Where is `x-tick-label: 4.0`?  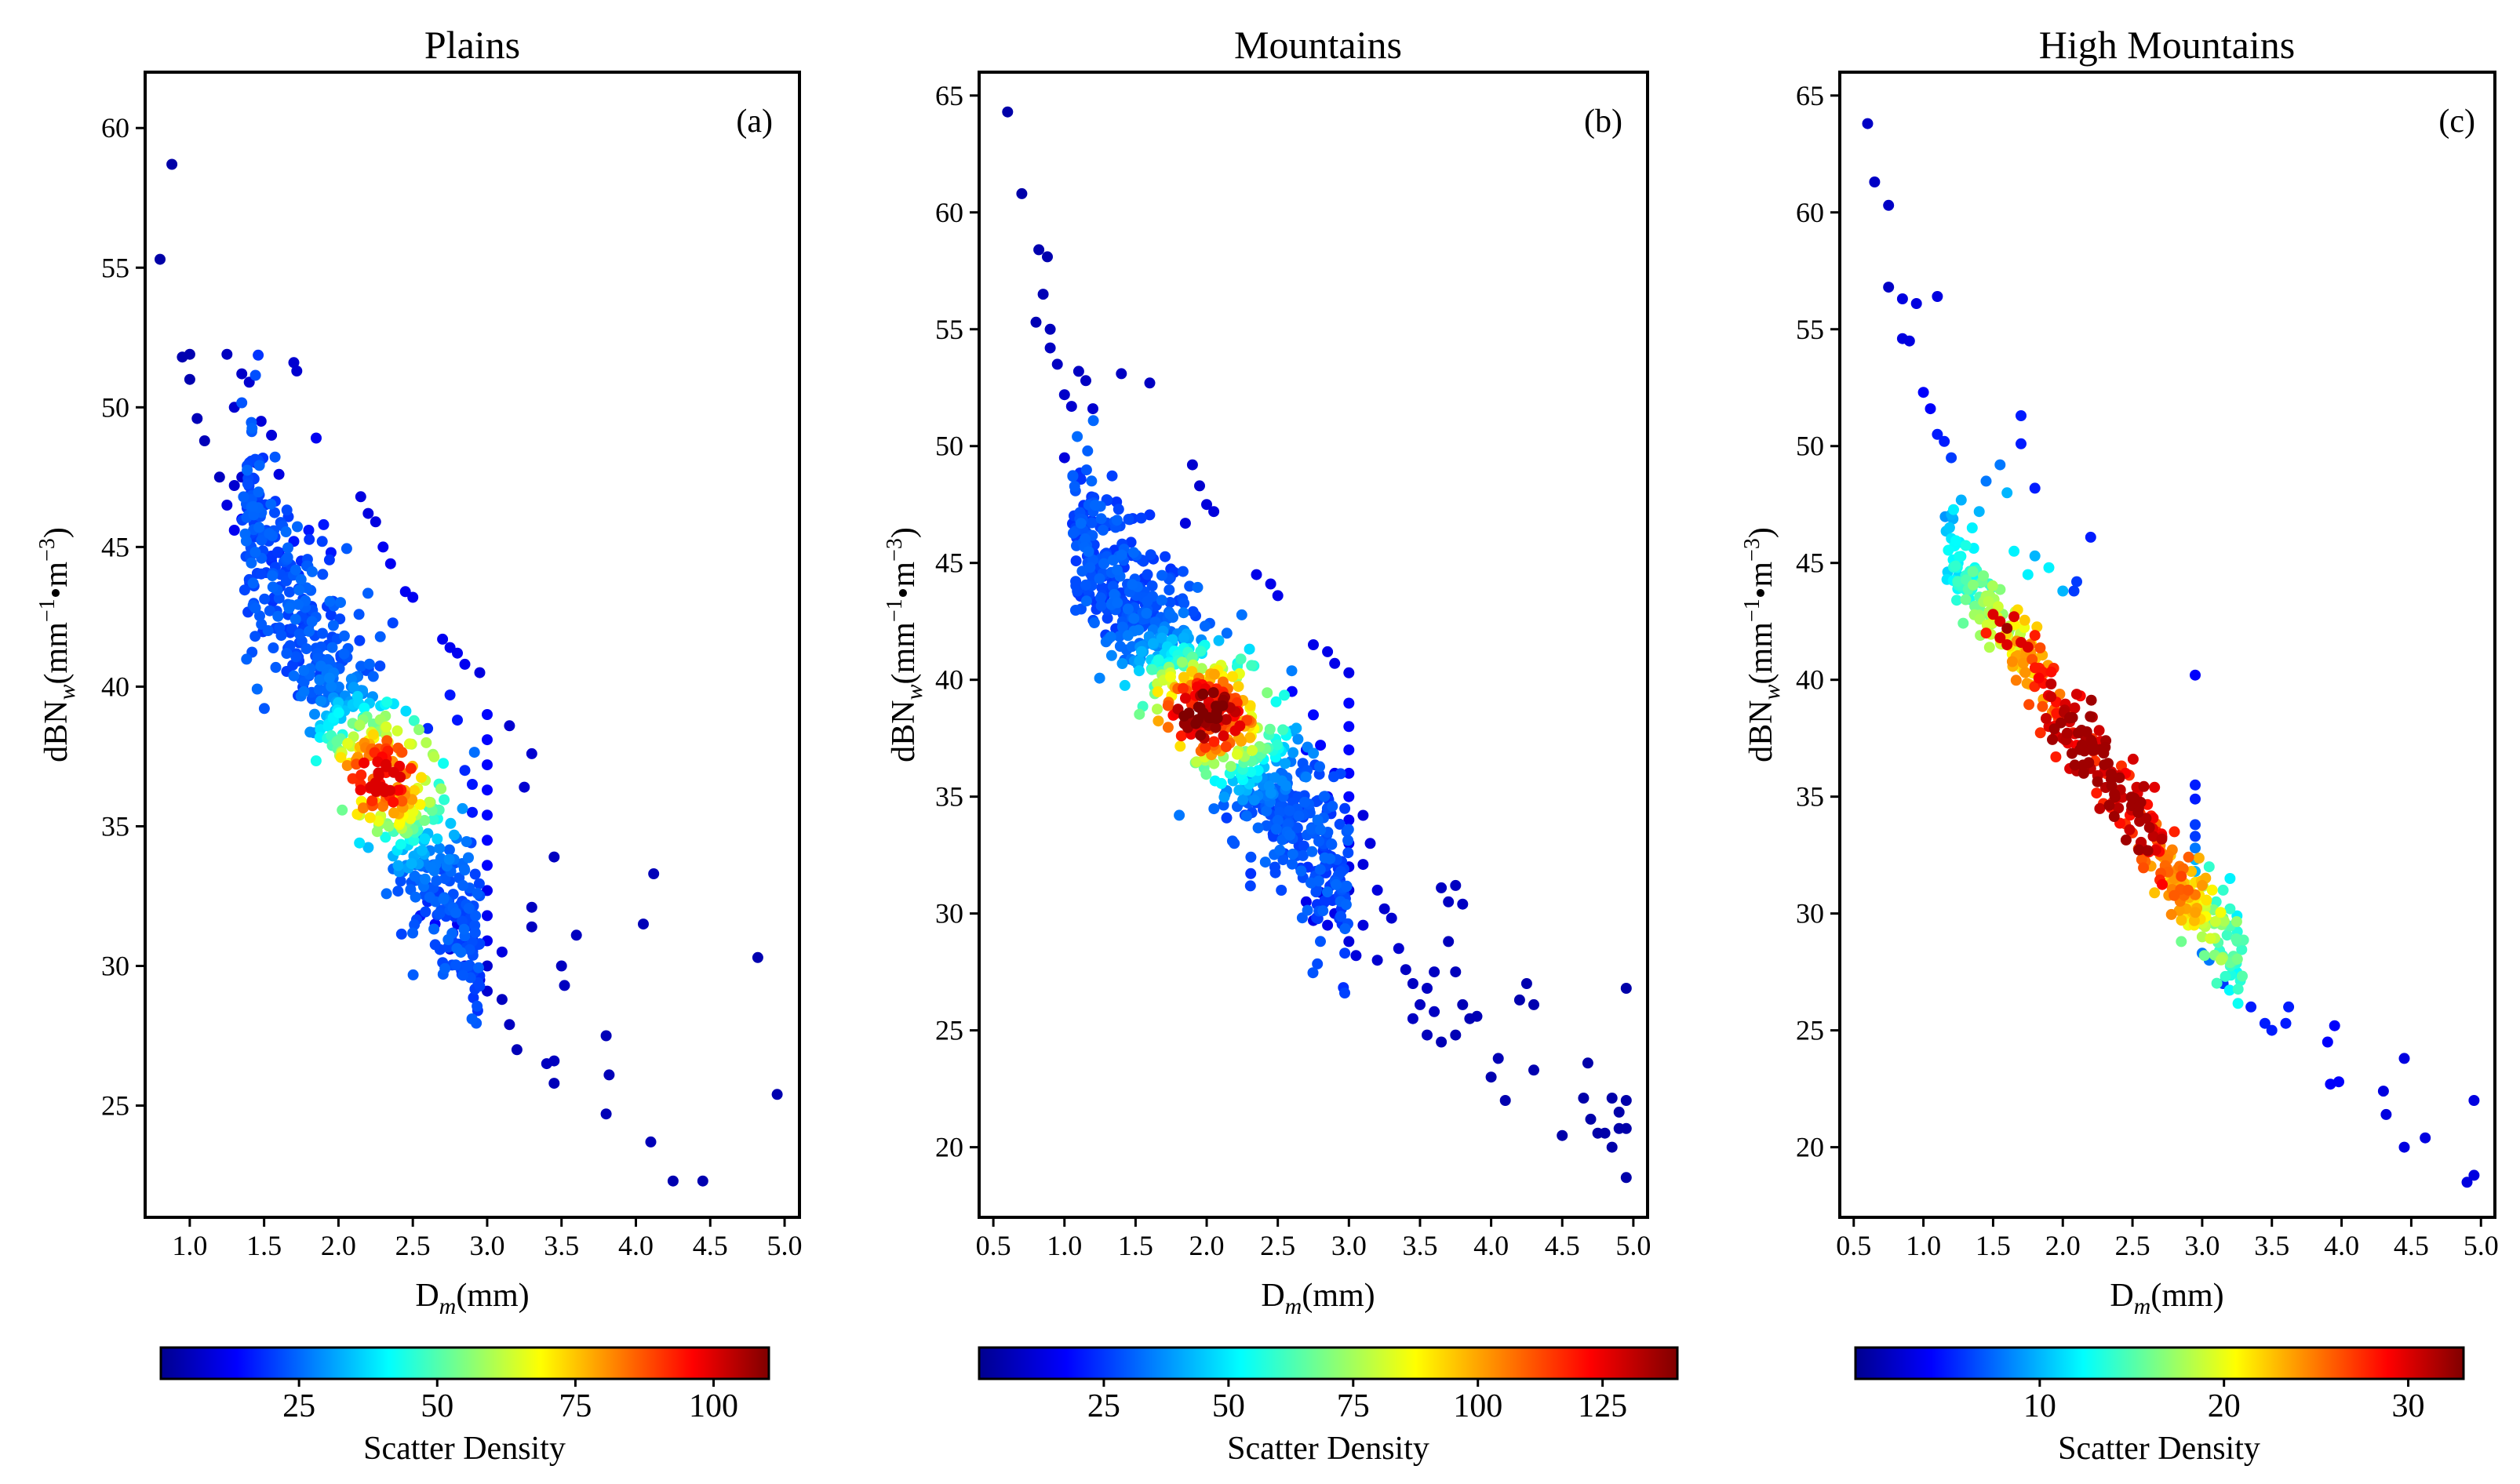 x-tick-label: 4.0 is located at coordinates (636, 1245).